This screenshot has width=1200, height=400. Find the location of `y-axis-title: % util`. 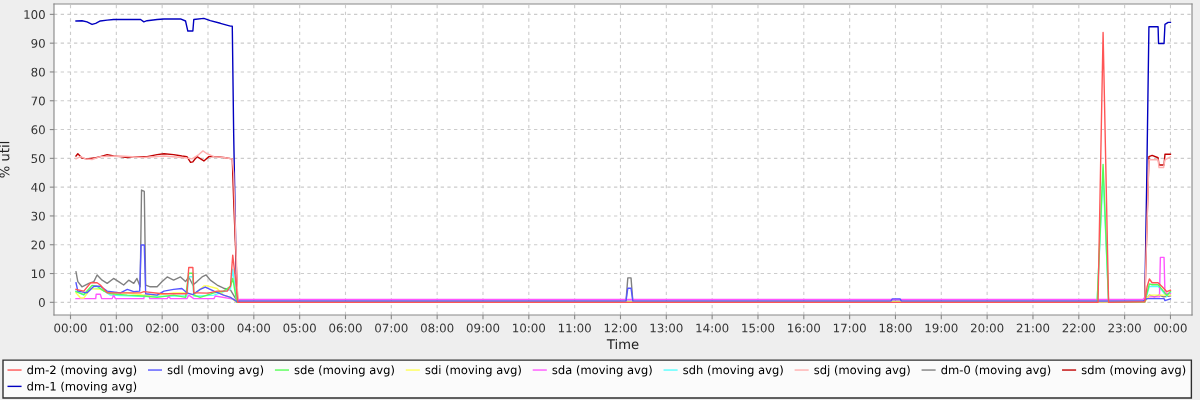

y-axis-title: % util is located at coordinates (5, 159).